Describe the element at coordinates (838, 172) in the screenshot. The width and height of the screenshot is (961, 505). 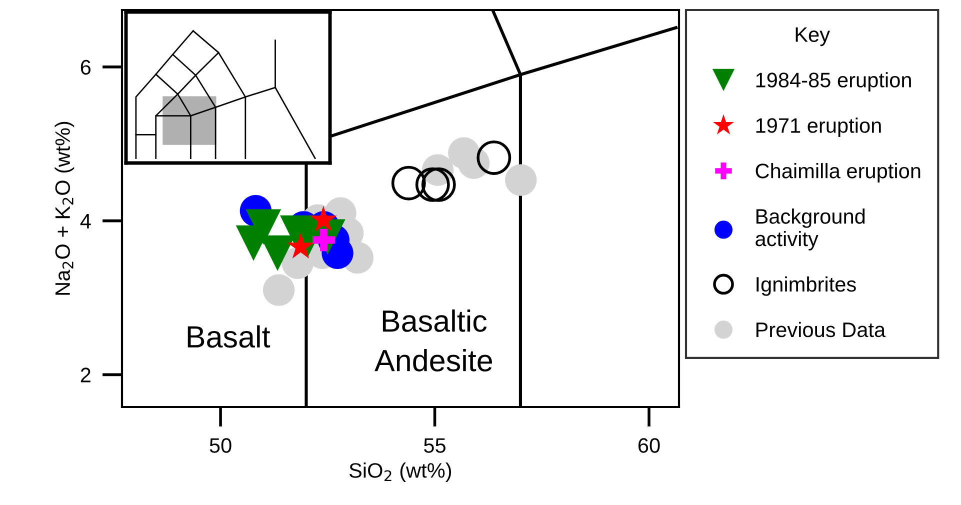
I see `legend-label: Chaimilla eruption` at that location.